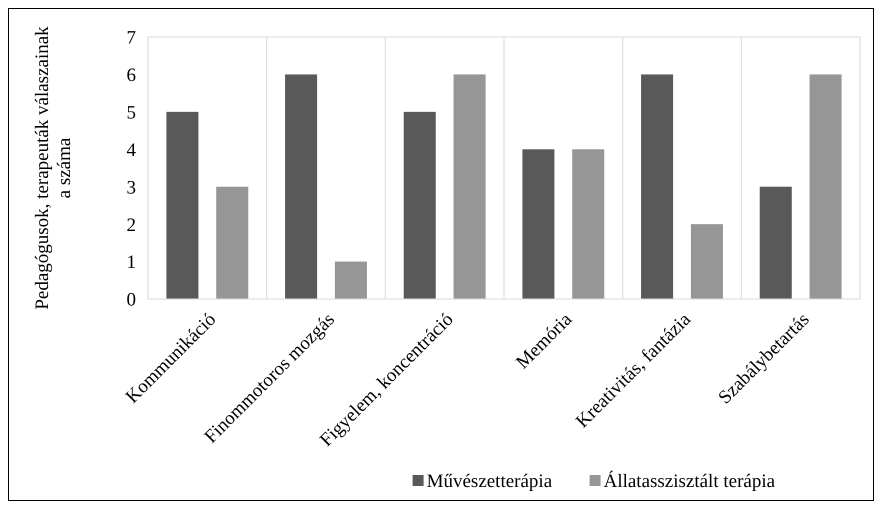 The image size is (882, 509). What do you see at coordinates (131, 263) in the screenshot?
I see `y-tick-label: 1` at bounding box center [131, 263].